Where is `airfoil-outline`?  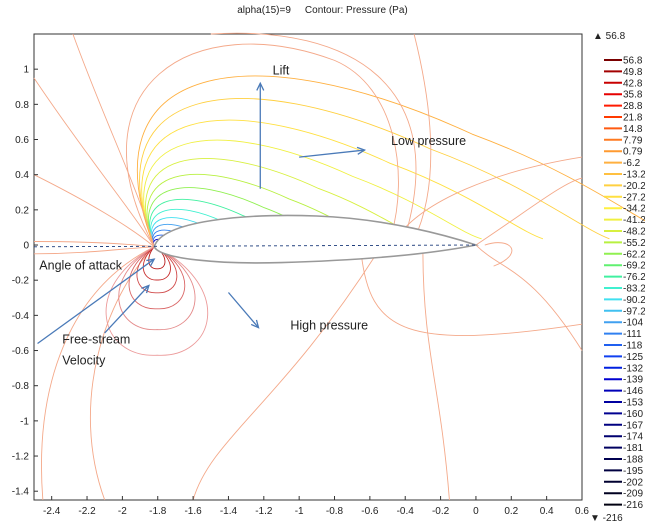
airfoil-outline is located at coordinates (316, 239).